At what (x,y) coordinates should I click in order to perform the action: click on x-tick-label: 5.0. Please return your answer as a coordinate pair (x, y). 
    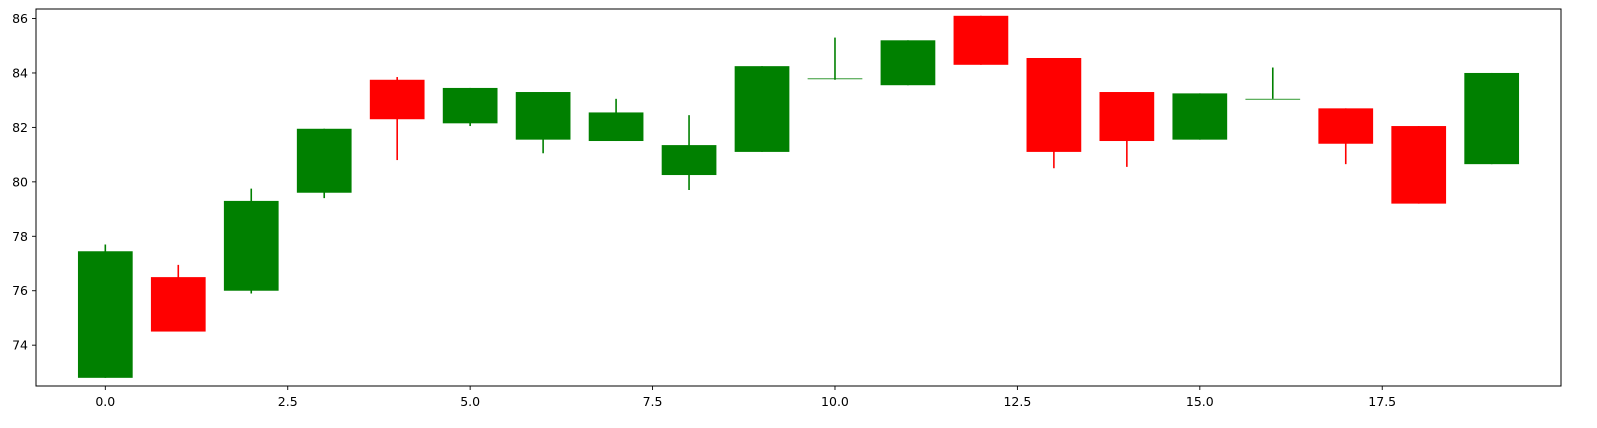
    Looking at the image, I should click on (470, 401).